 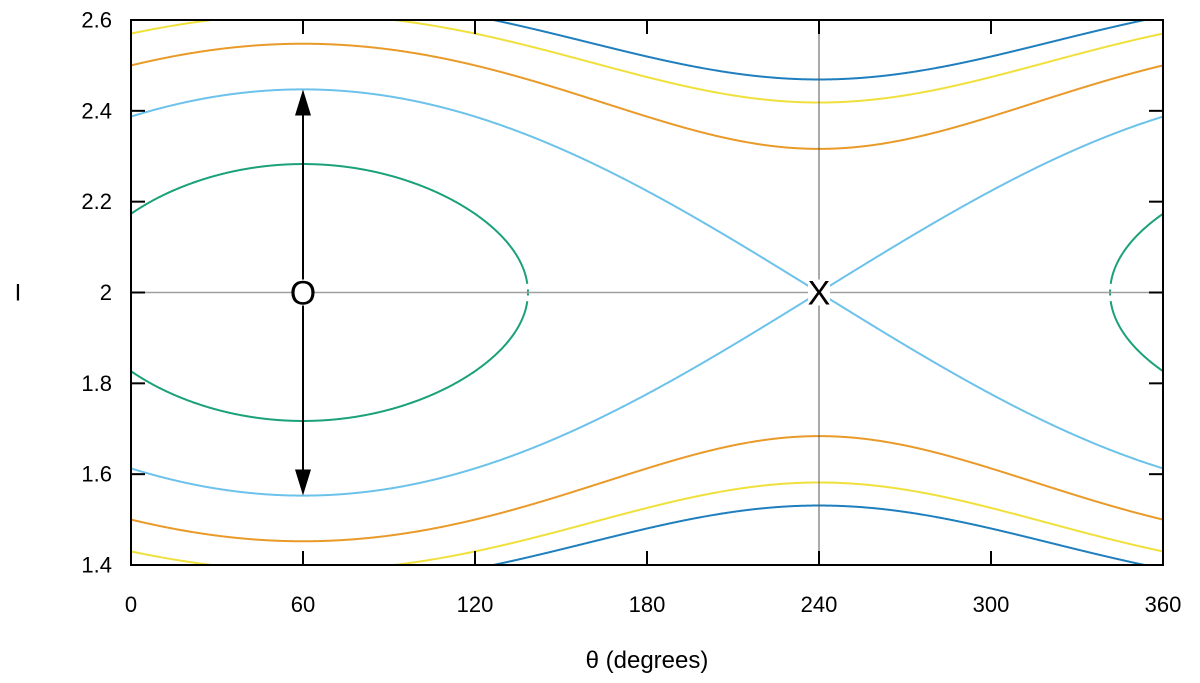 What do you see at coordinates (96, 565) in the screenshot?
I see `y-tick-label: 1.4` at bounding box center [96, 565].